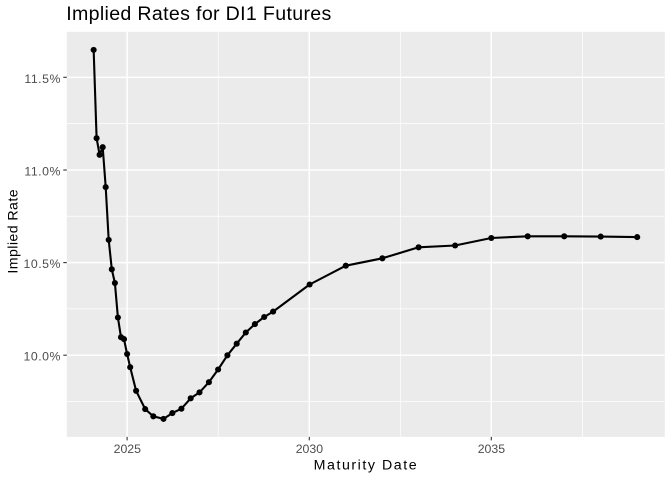  Describe the element at coordinates (42, 172) in the screenshot. I see `svg-text: 11.0%` at that location.